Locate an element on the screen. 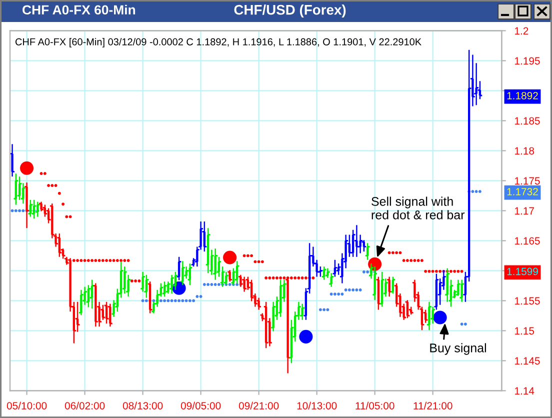 The height and width of the screenshot is (418, 552). x-tick-label: 10/13:00 is located at coordinates (317, 406).